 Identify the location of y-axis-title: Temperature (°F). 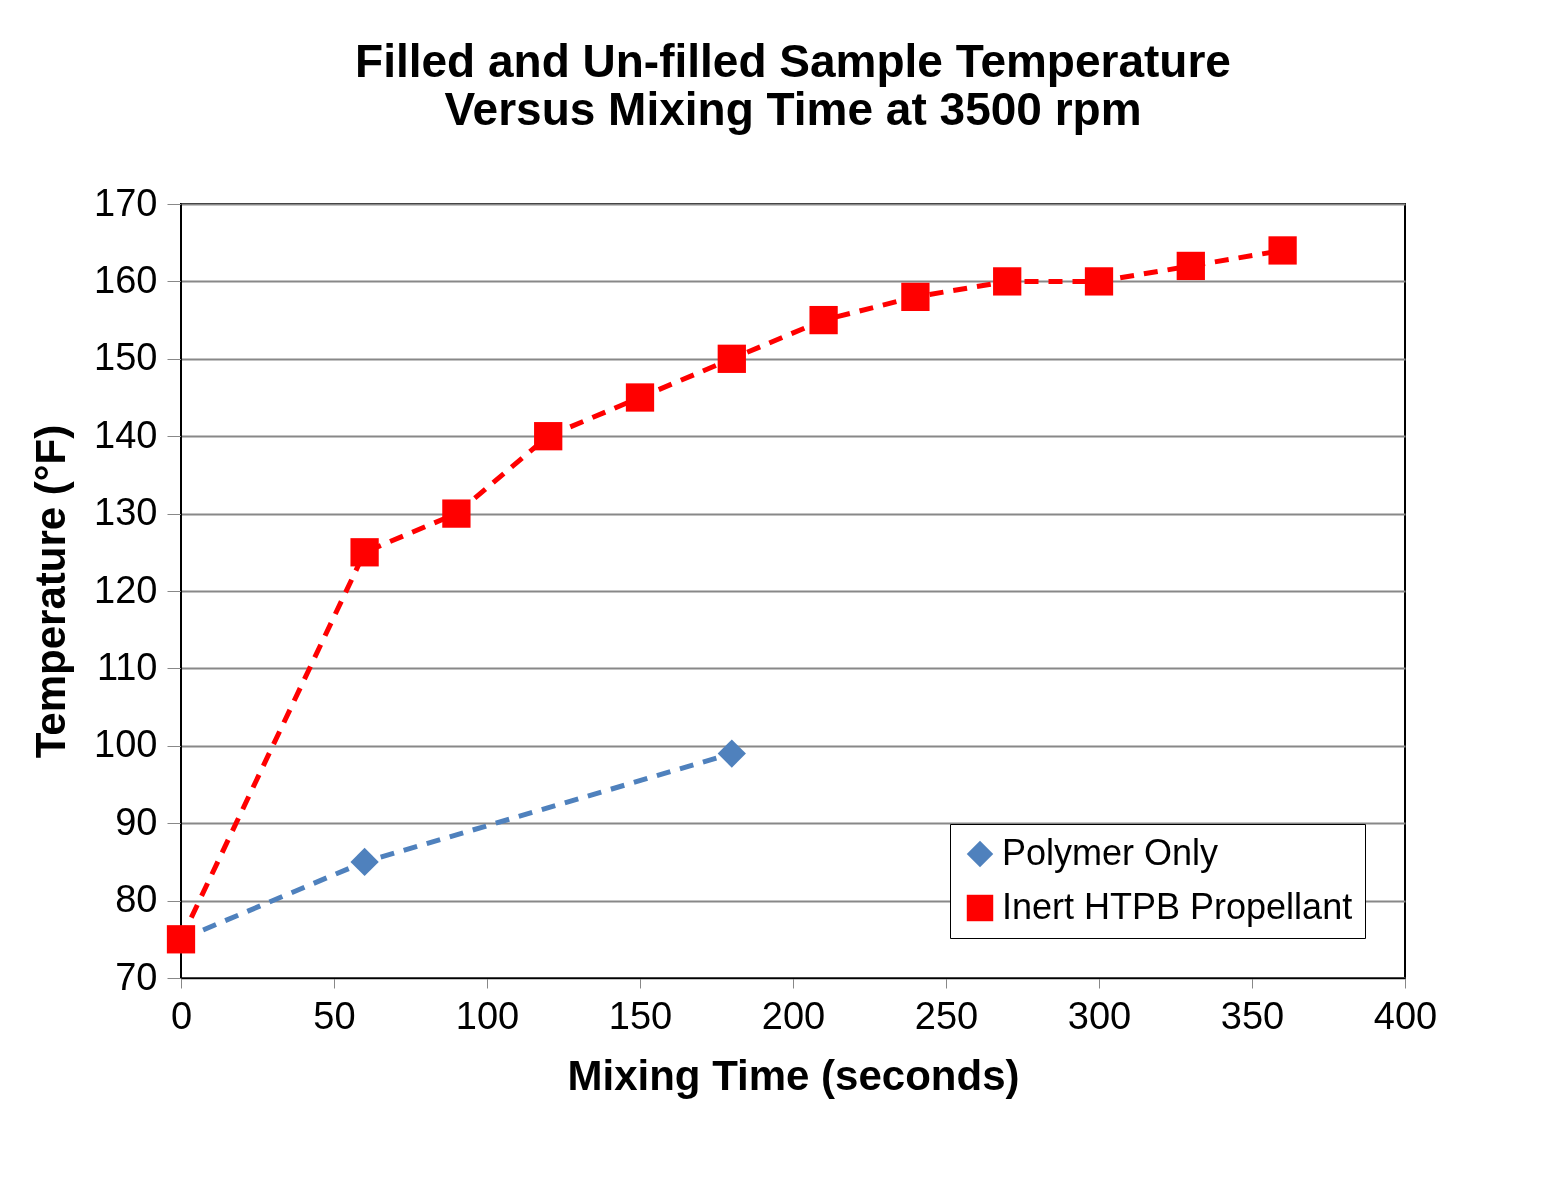
(51, 591).